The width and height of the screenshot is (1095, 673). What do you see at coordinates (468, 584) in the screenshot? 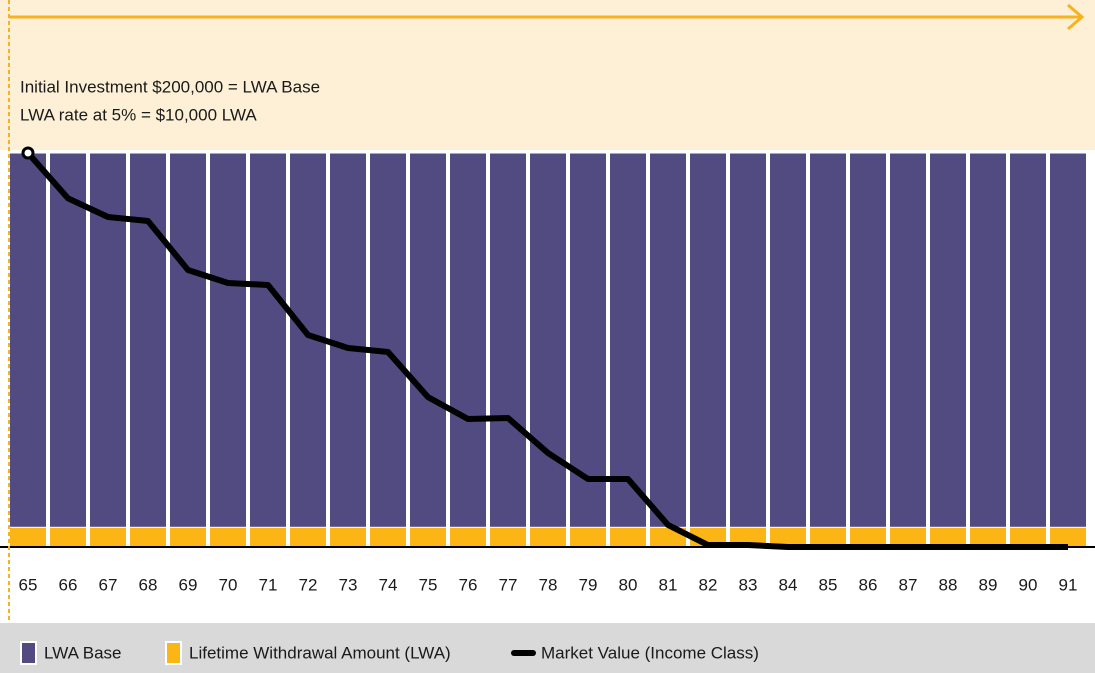
I see `x-tick-label: 76` at bounding box center [468, 584].